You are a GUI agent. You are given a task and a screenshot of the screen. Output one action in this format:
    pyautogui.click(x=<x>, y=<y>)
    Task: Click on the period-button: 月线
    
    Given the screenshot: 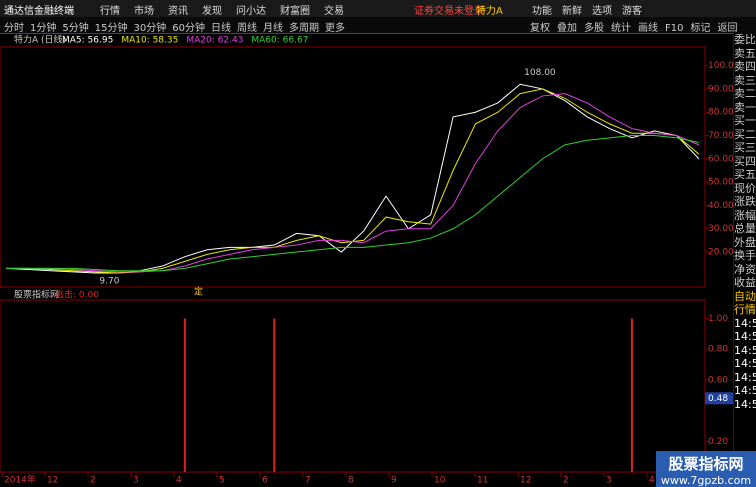 What is the action you would take?
    pyautogui.click(x=272, y=28)
    